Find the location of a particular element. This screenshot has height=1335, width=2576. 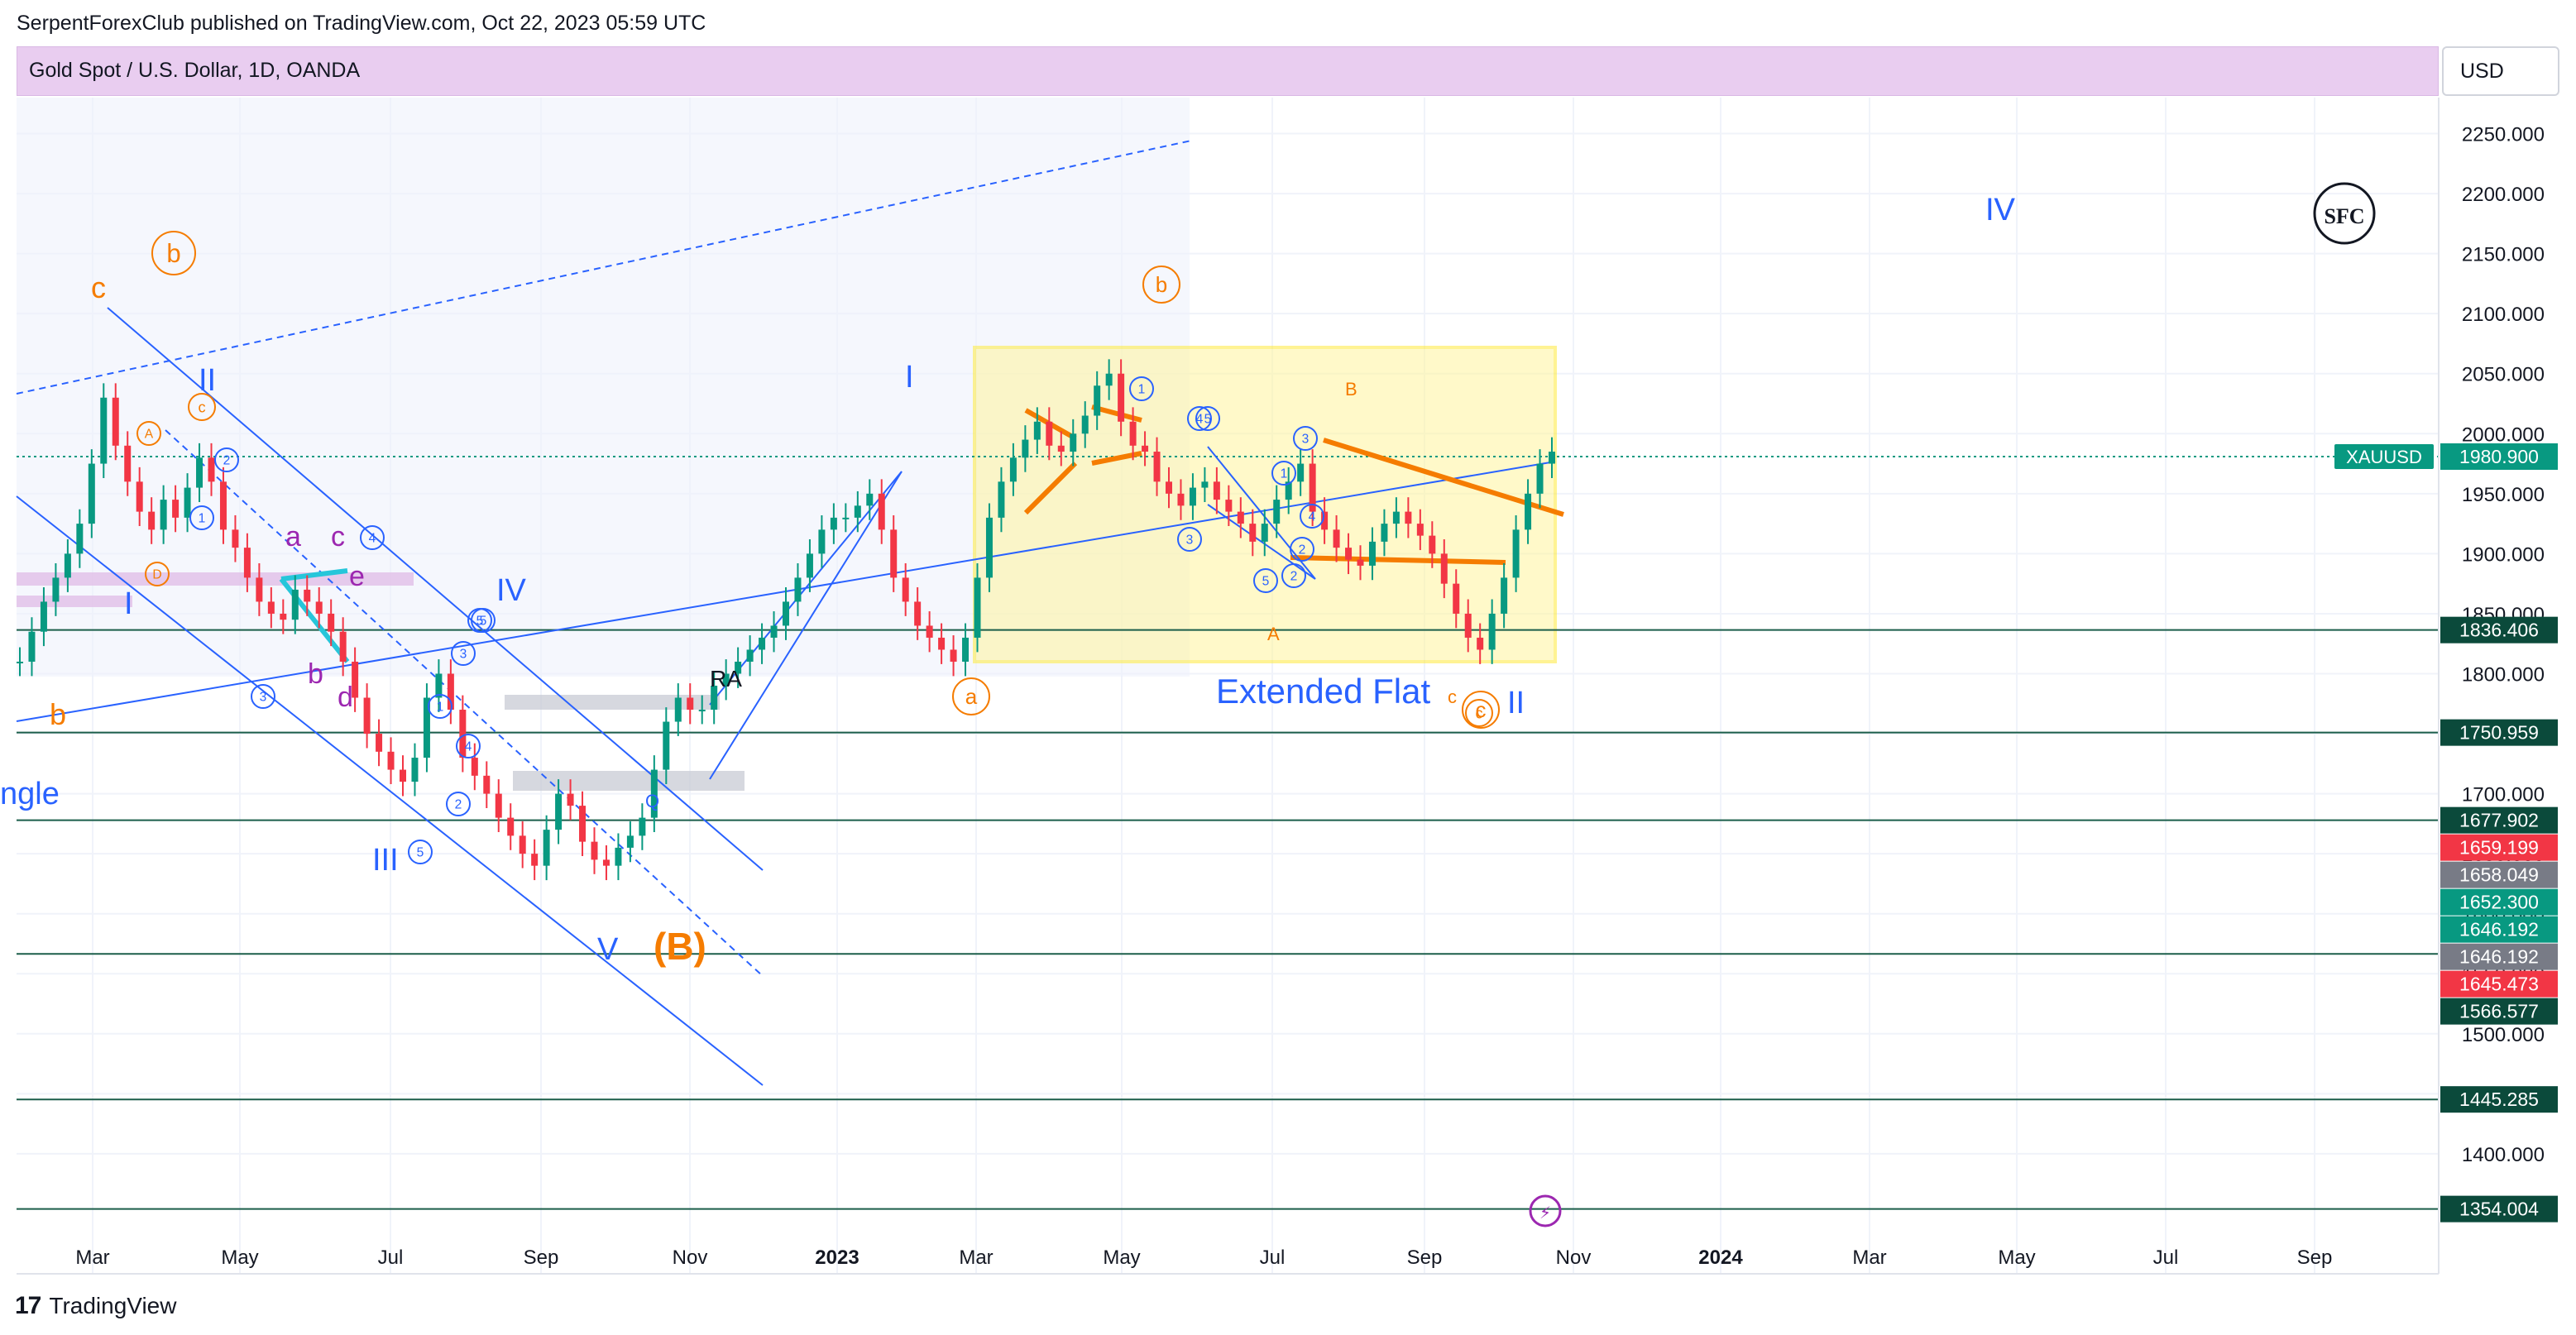

price-label: 1354.004 is located at coordinates (2499, 1209).